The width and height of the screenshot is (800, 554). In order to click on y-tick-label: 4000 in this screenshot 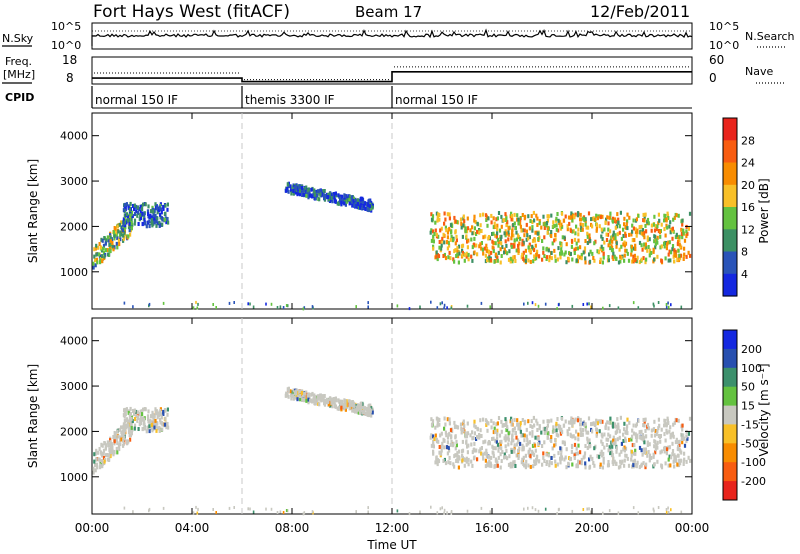, I will do `click(74, 136)`.